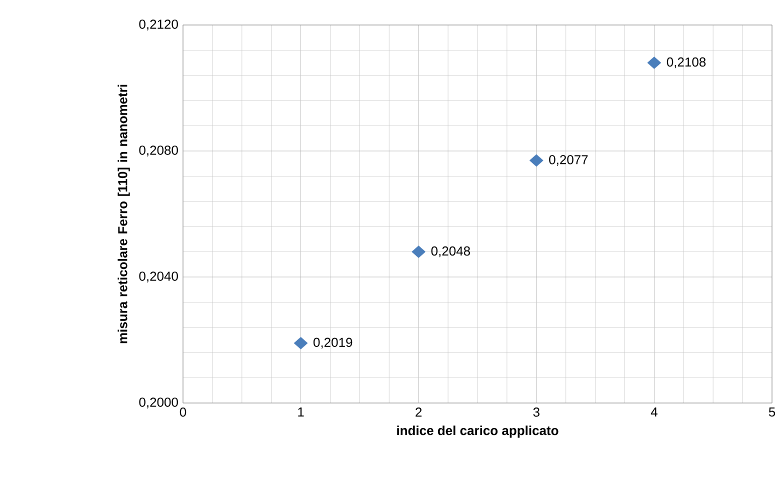 Image resolution: width=784 pixels, height=493 pixels. What do you see at coordinates (183, 412) in the screenshot?
I see `x-tick-label: 0` at bounding box center [183, 412].